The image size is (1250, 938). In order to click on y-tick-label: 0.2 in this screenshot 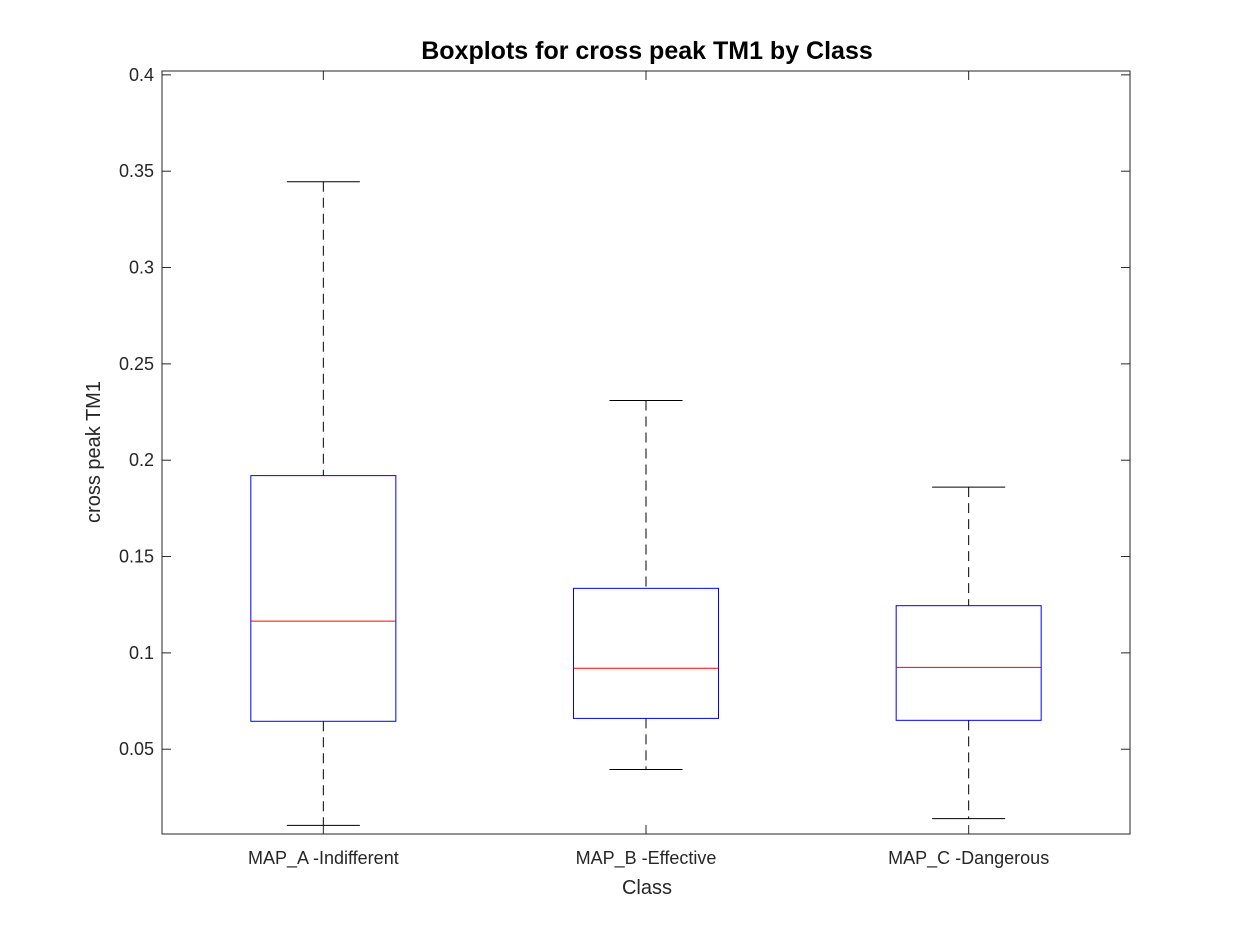, I will do `click(141, 460)`.